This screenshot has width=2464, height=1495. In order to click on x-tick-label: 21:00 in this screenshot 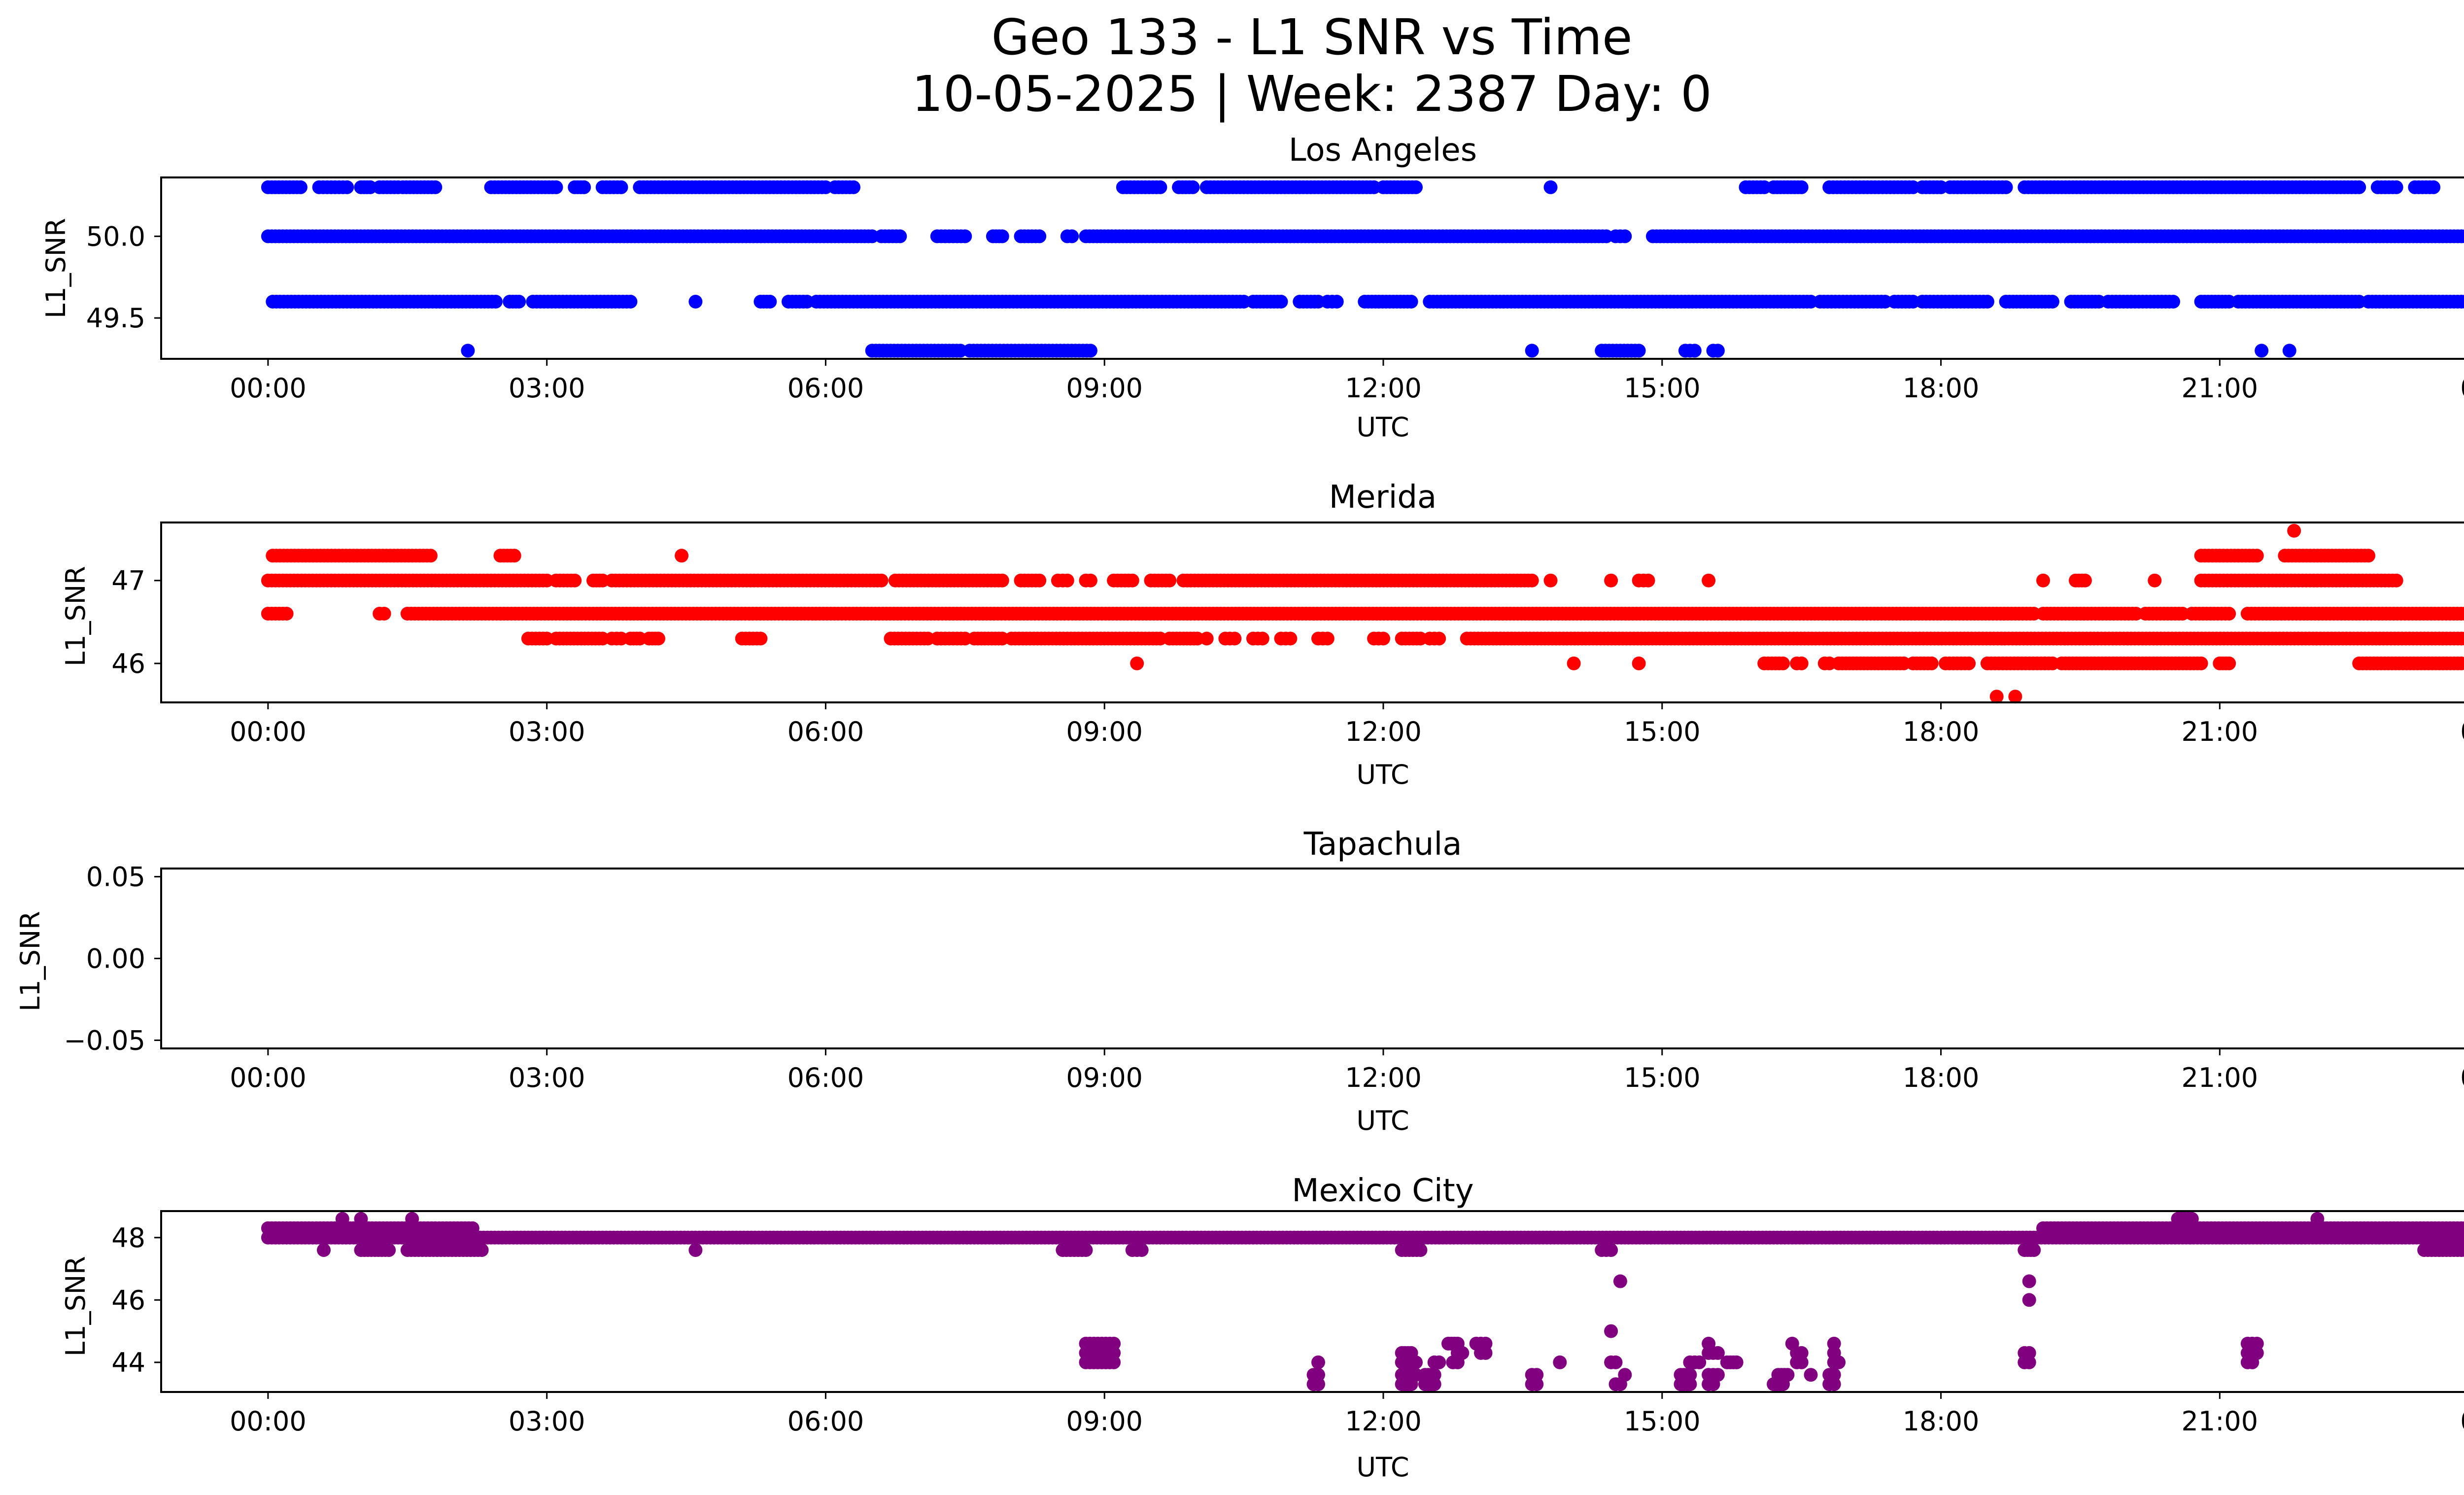, I will do `click(2220, 1421)`.